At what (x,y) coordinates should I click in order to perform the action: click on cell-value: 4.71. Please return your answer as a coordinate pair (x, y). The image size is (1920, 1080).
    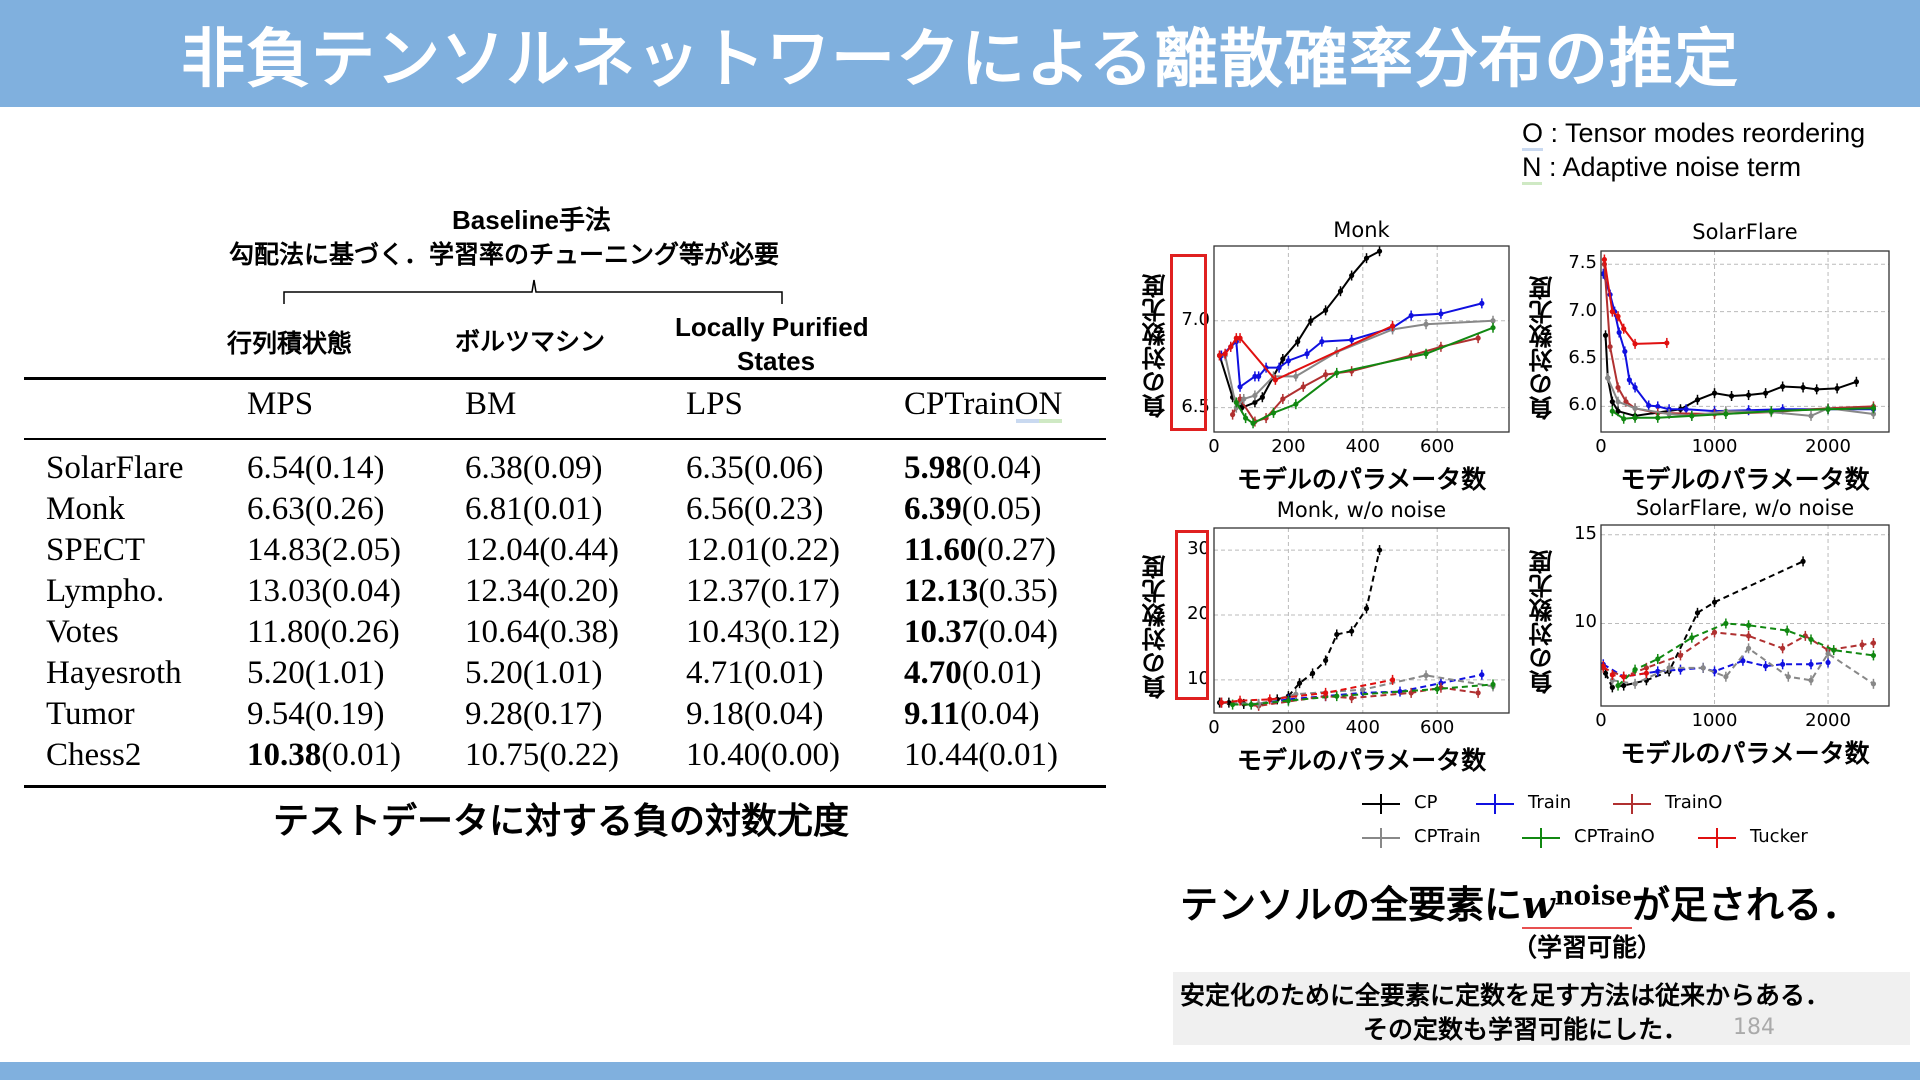
    Looking at the image, I should click on (715, 673).